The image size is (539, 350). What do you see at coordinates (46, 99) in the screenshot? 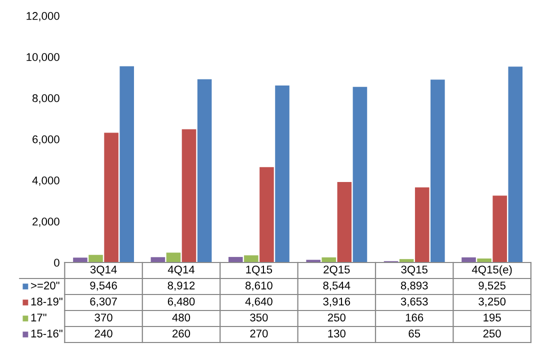
I see `y-tick-label: 8,000` at bounding box center [46, 99].